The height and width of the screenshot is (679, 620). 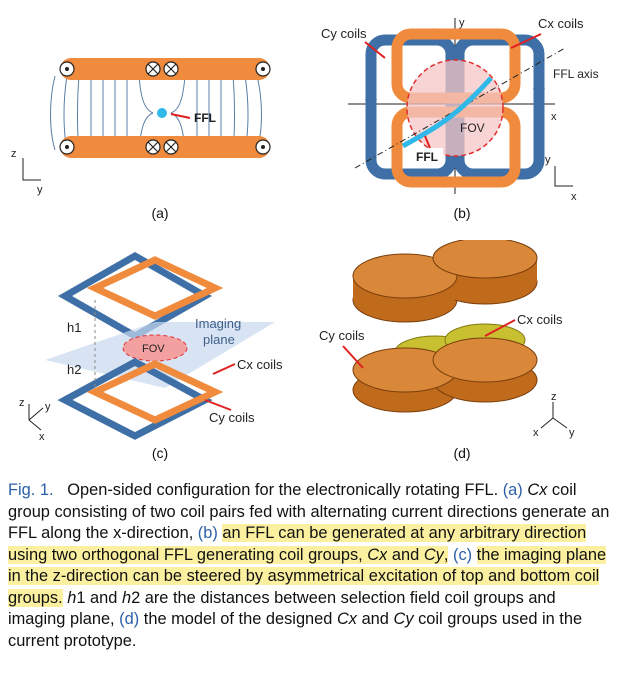 What do you see at coordinates (548, 160) in the screenshot?
I see `small-axis-y: y` at bounding box center [548, 160].